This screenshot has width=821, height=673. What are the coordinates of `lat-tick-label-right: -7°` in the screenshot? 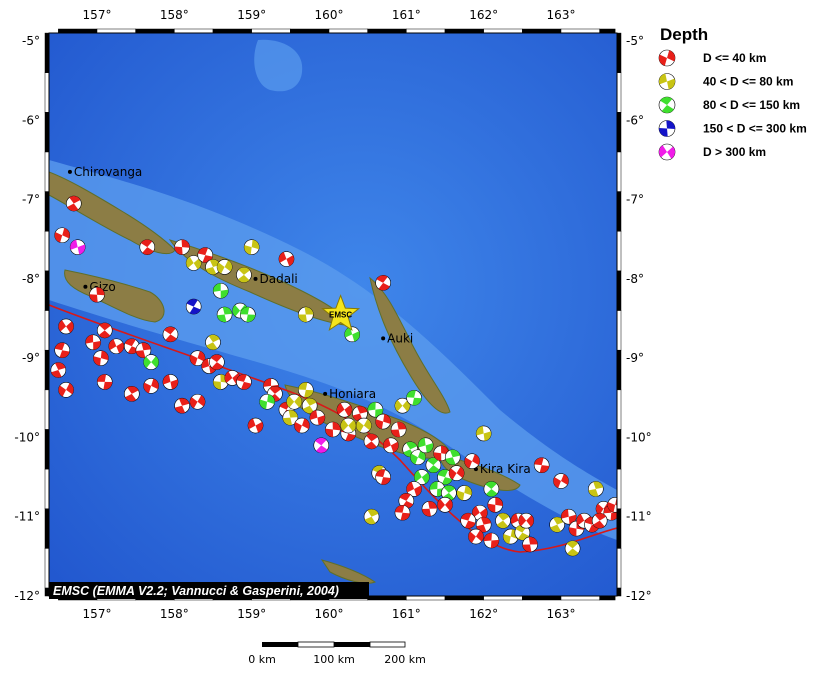 It's located at (635, 200).